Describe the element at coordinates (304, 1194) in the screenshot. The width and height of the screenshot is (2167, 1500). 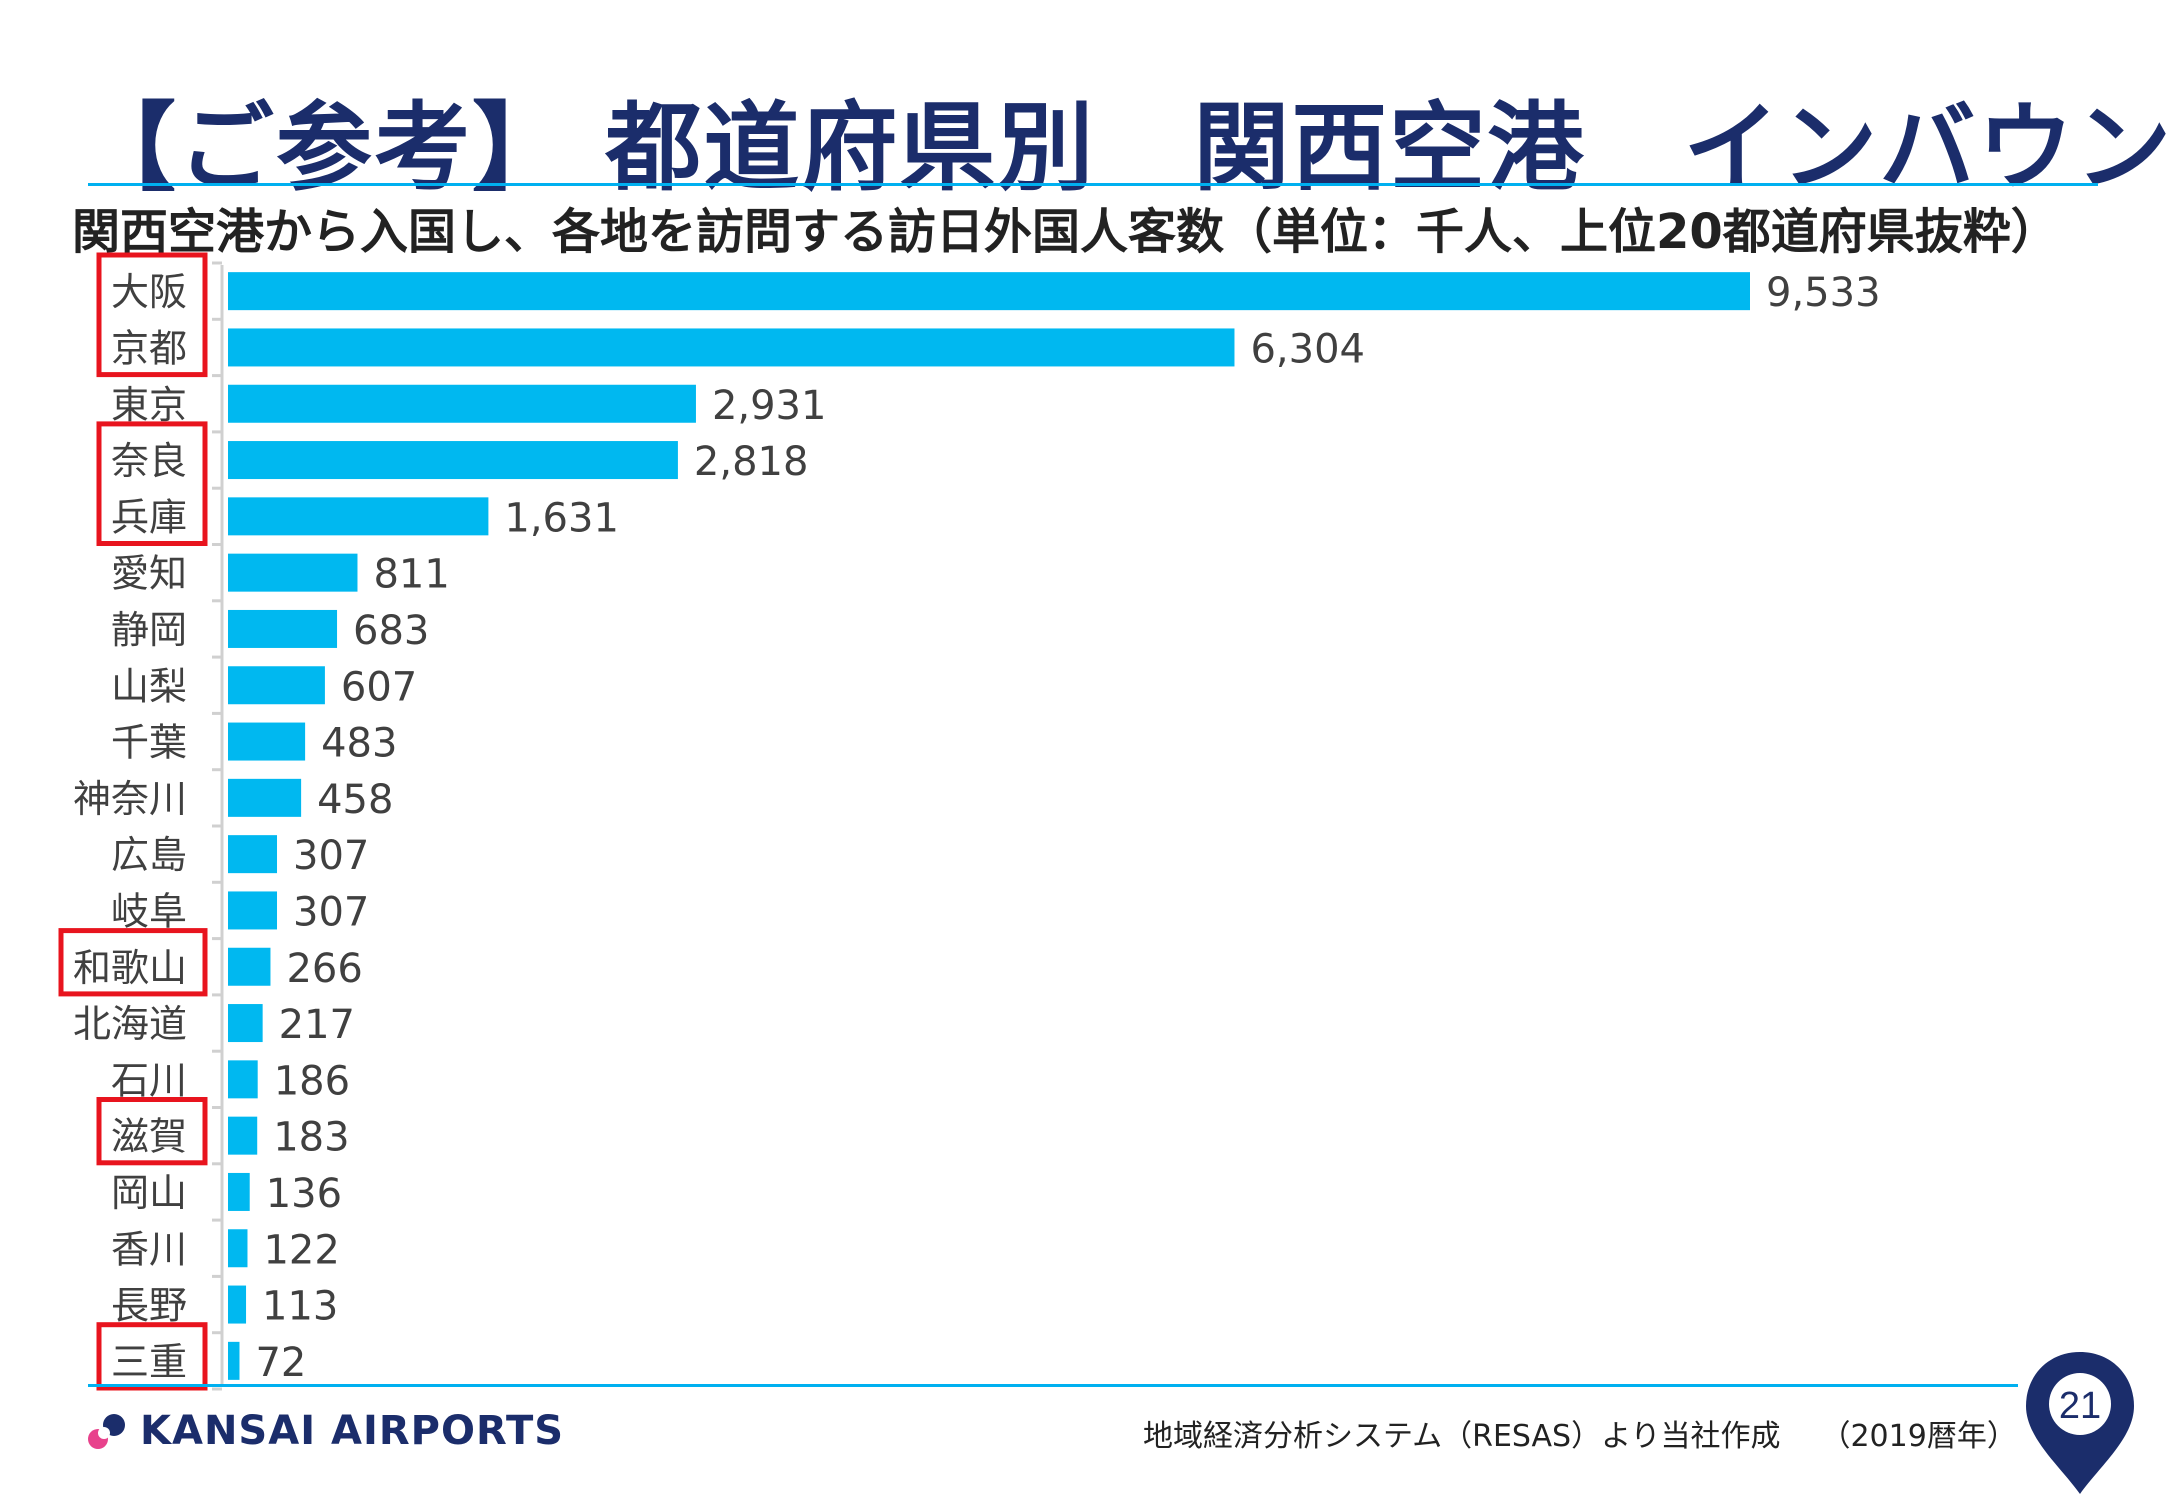
I see `value-label: 136` at that location.